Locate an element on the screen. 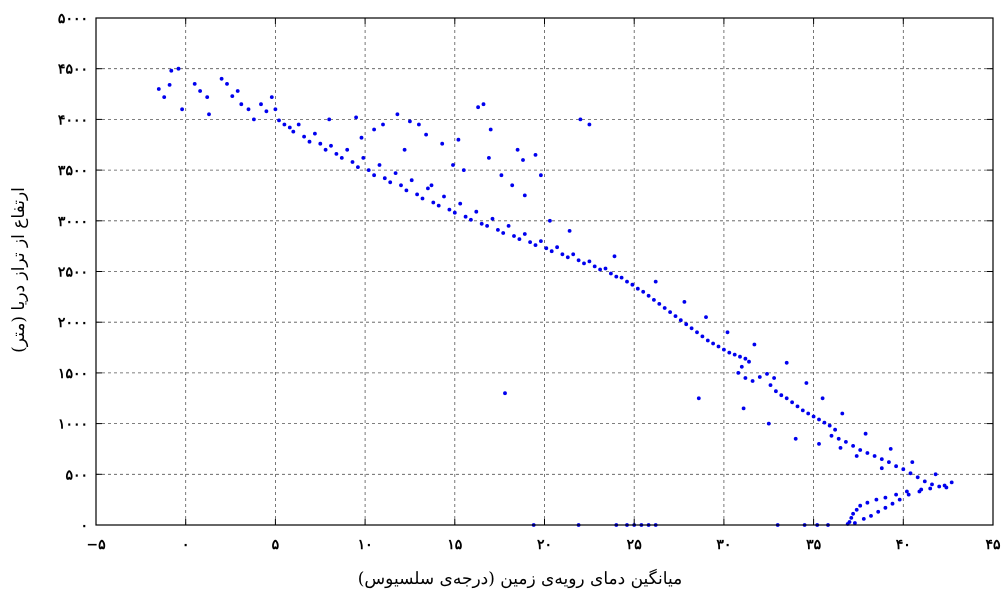 The height and width of the screenshot is (589, 1003). x-tick-label: ۴۰ is located at coordinates (903, 545).